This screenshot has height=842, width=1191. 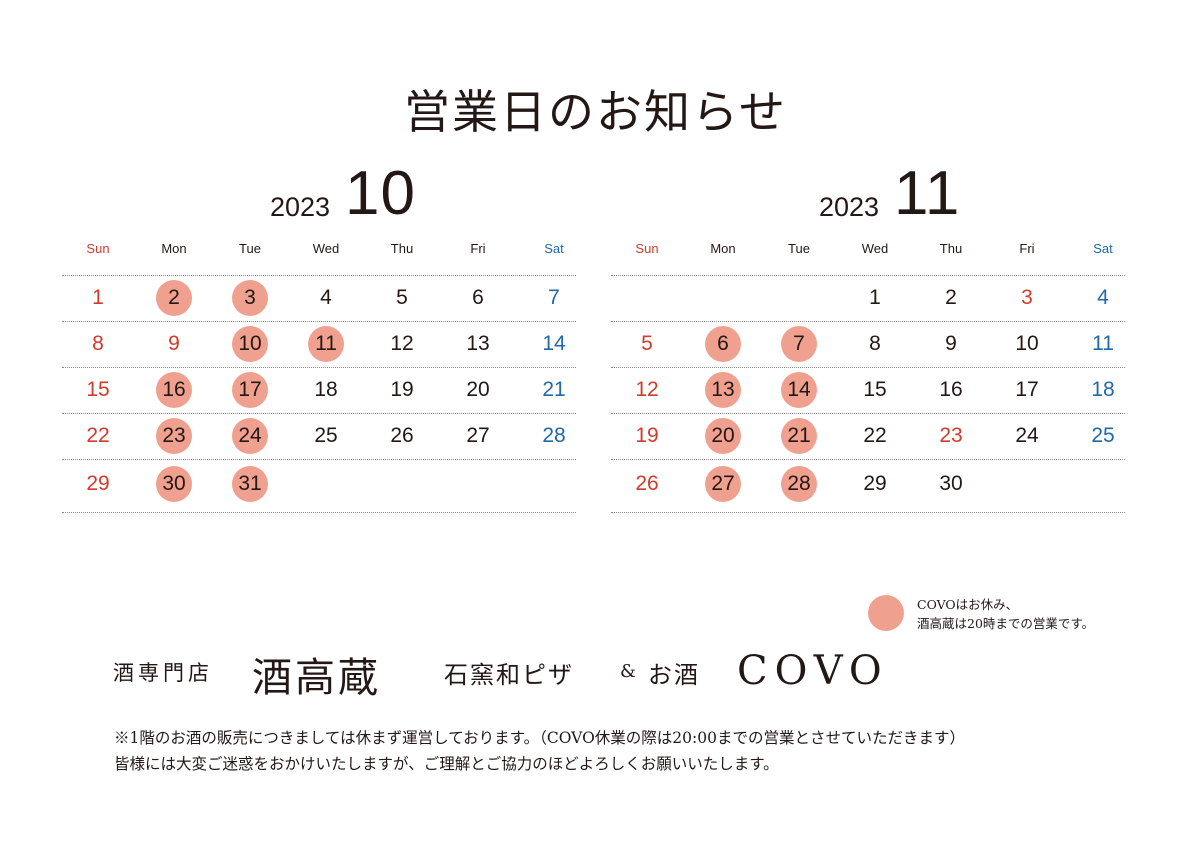 I want to click on closed-day: 17, so click(x=250, y=390).